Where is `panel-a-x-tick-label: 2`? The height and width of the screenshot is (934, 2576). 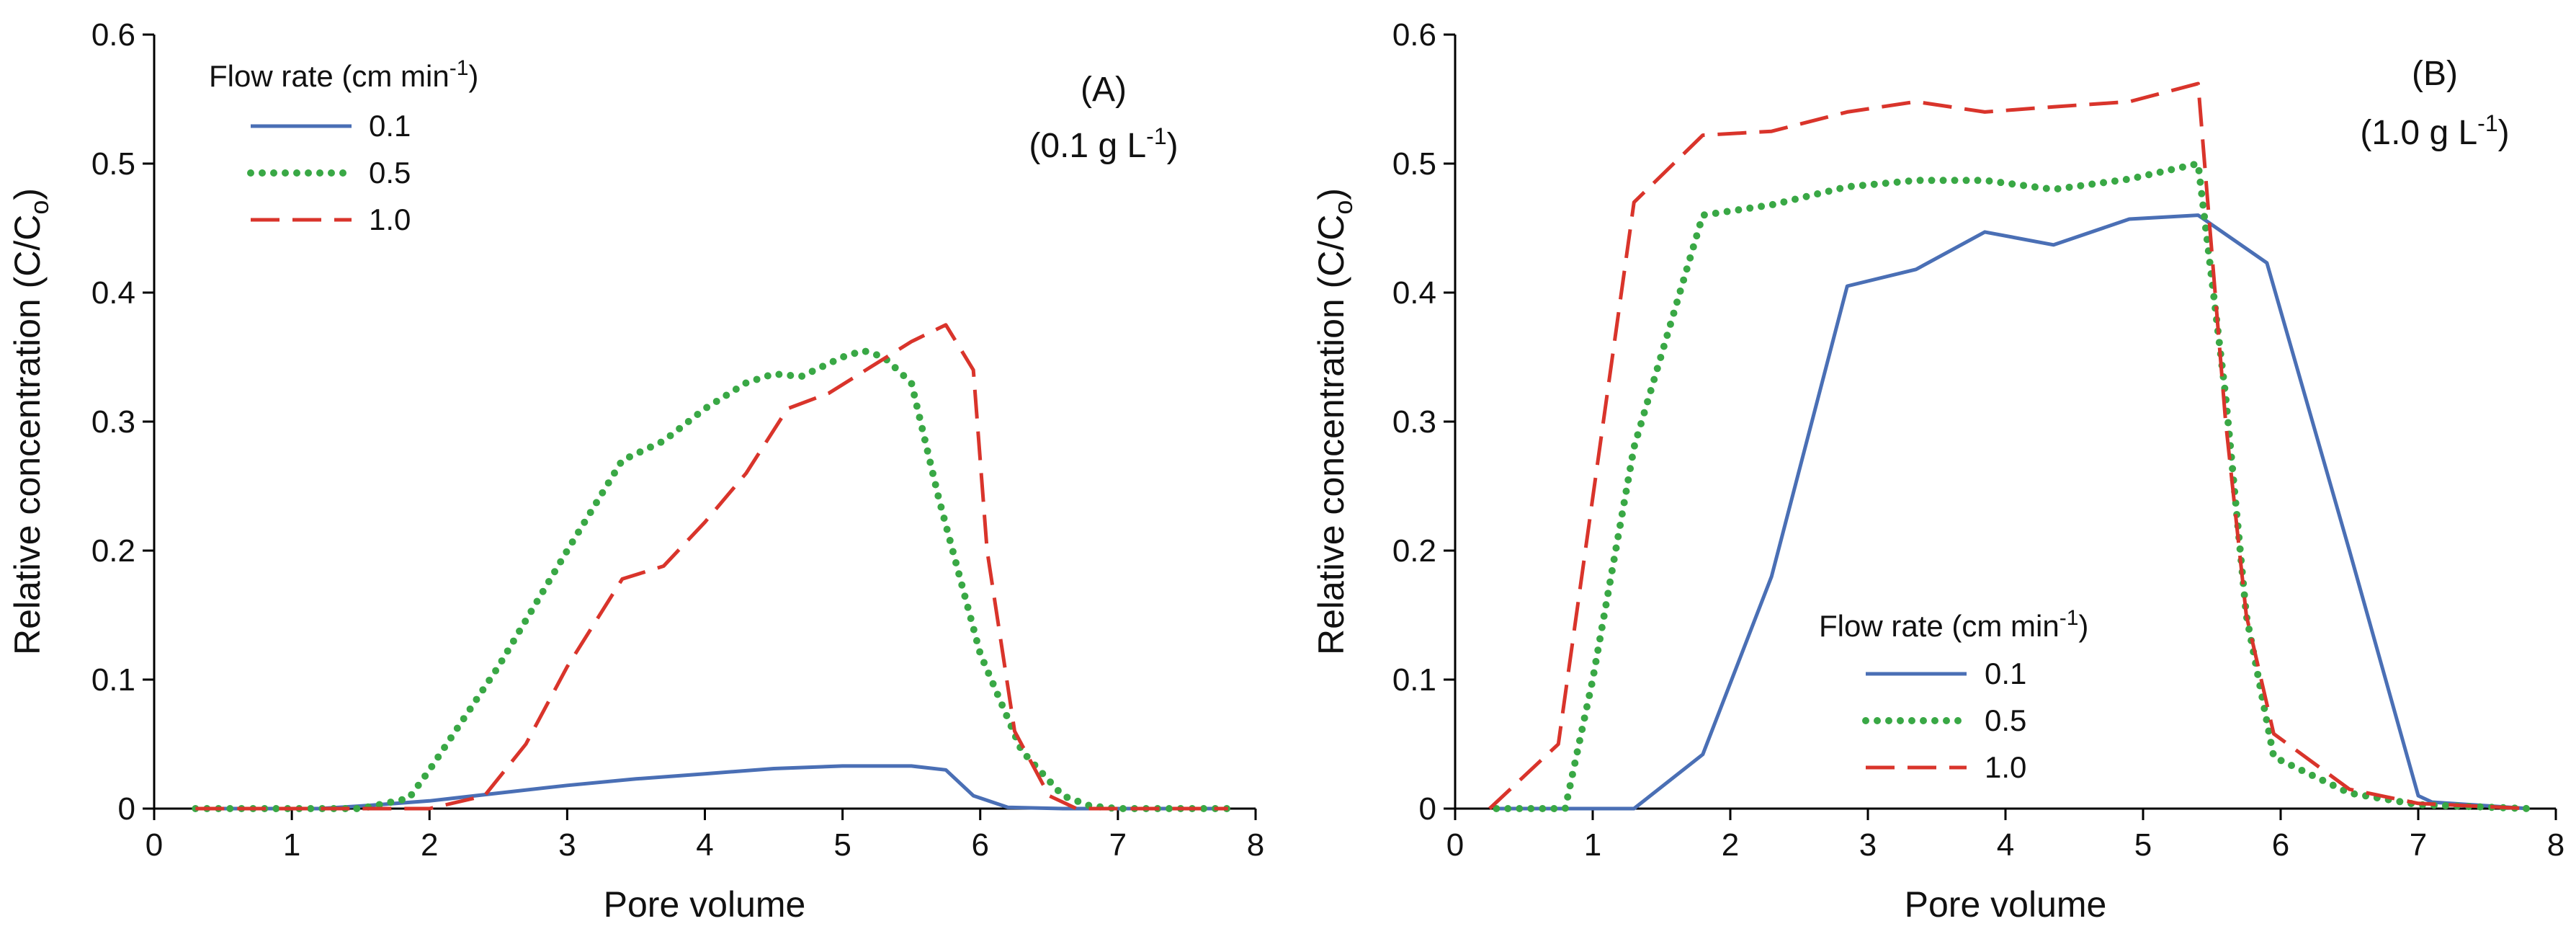 panel-a-x-tick-label: 2 is located at coordinates (429, 845).